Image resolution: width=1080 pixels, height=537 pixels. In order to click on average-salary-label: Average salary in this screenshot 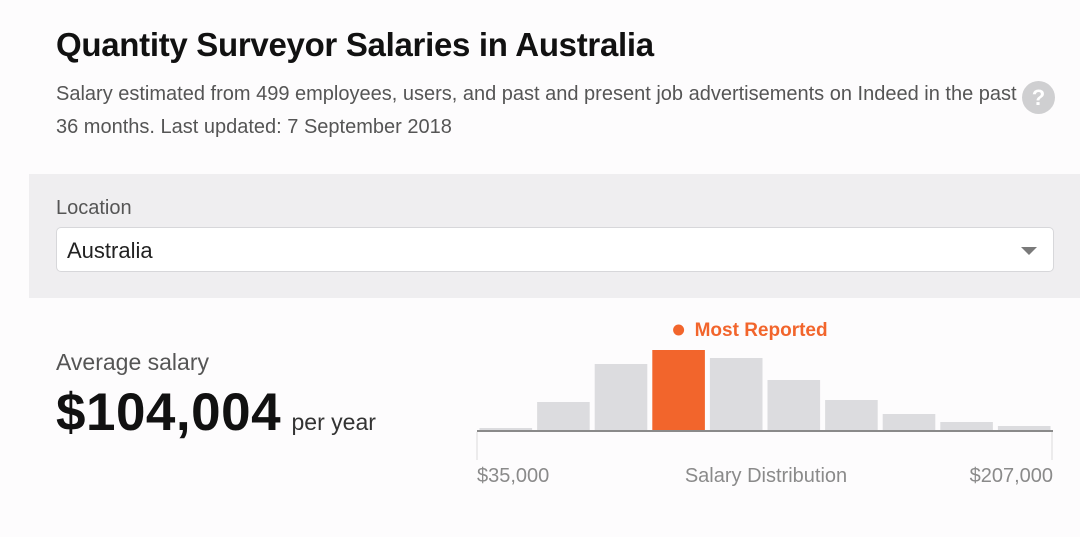, I will do `click(132, 362)`.